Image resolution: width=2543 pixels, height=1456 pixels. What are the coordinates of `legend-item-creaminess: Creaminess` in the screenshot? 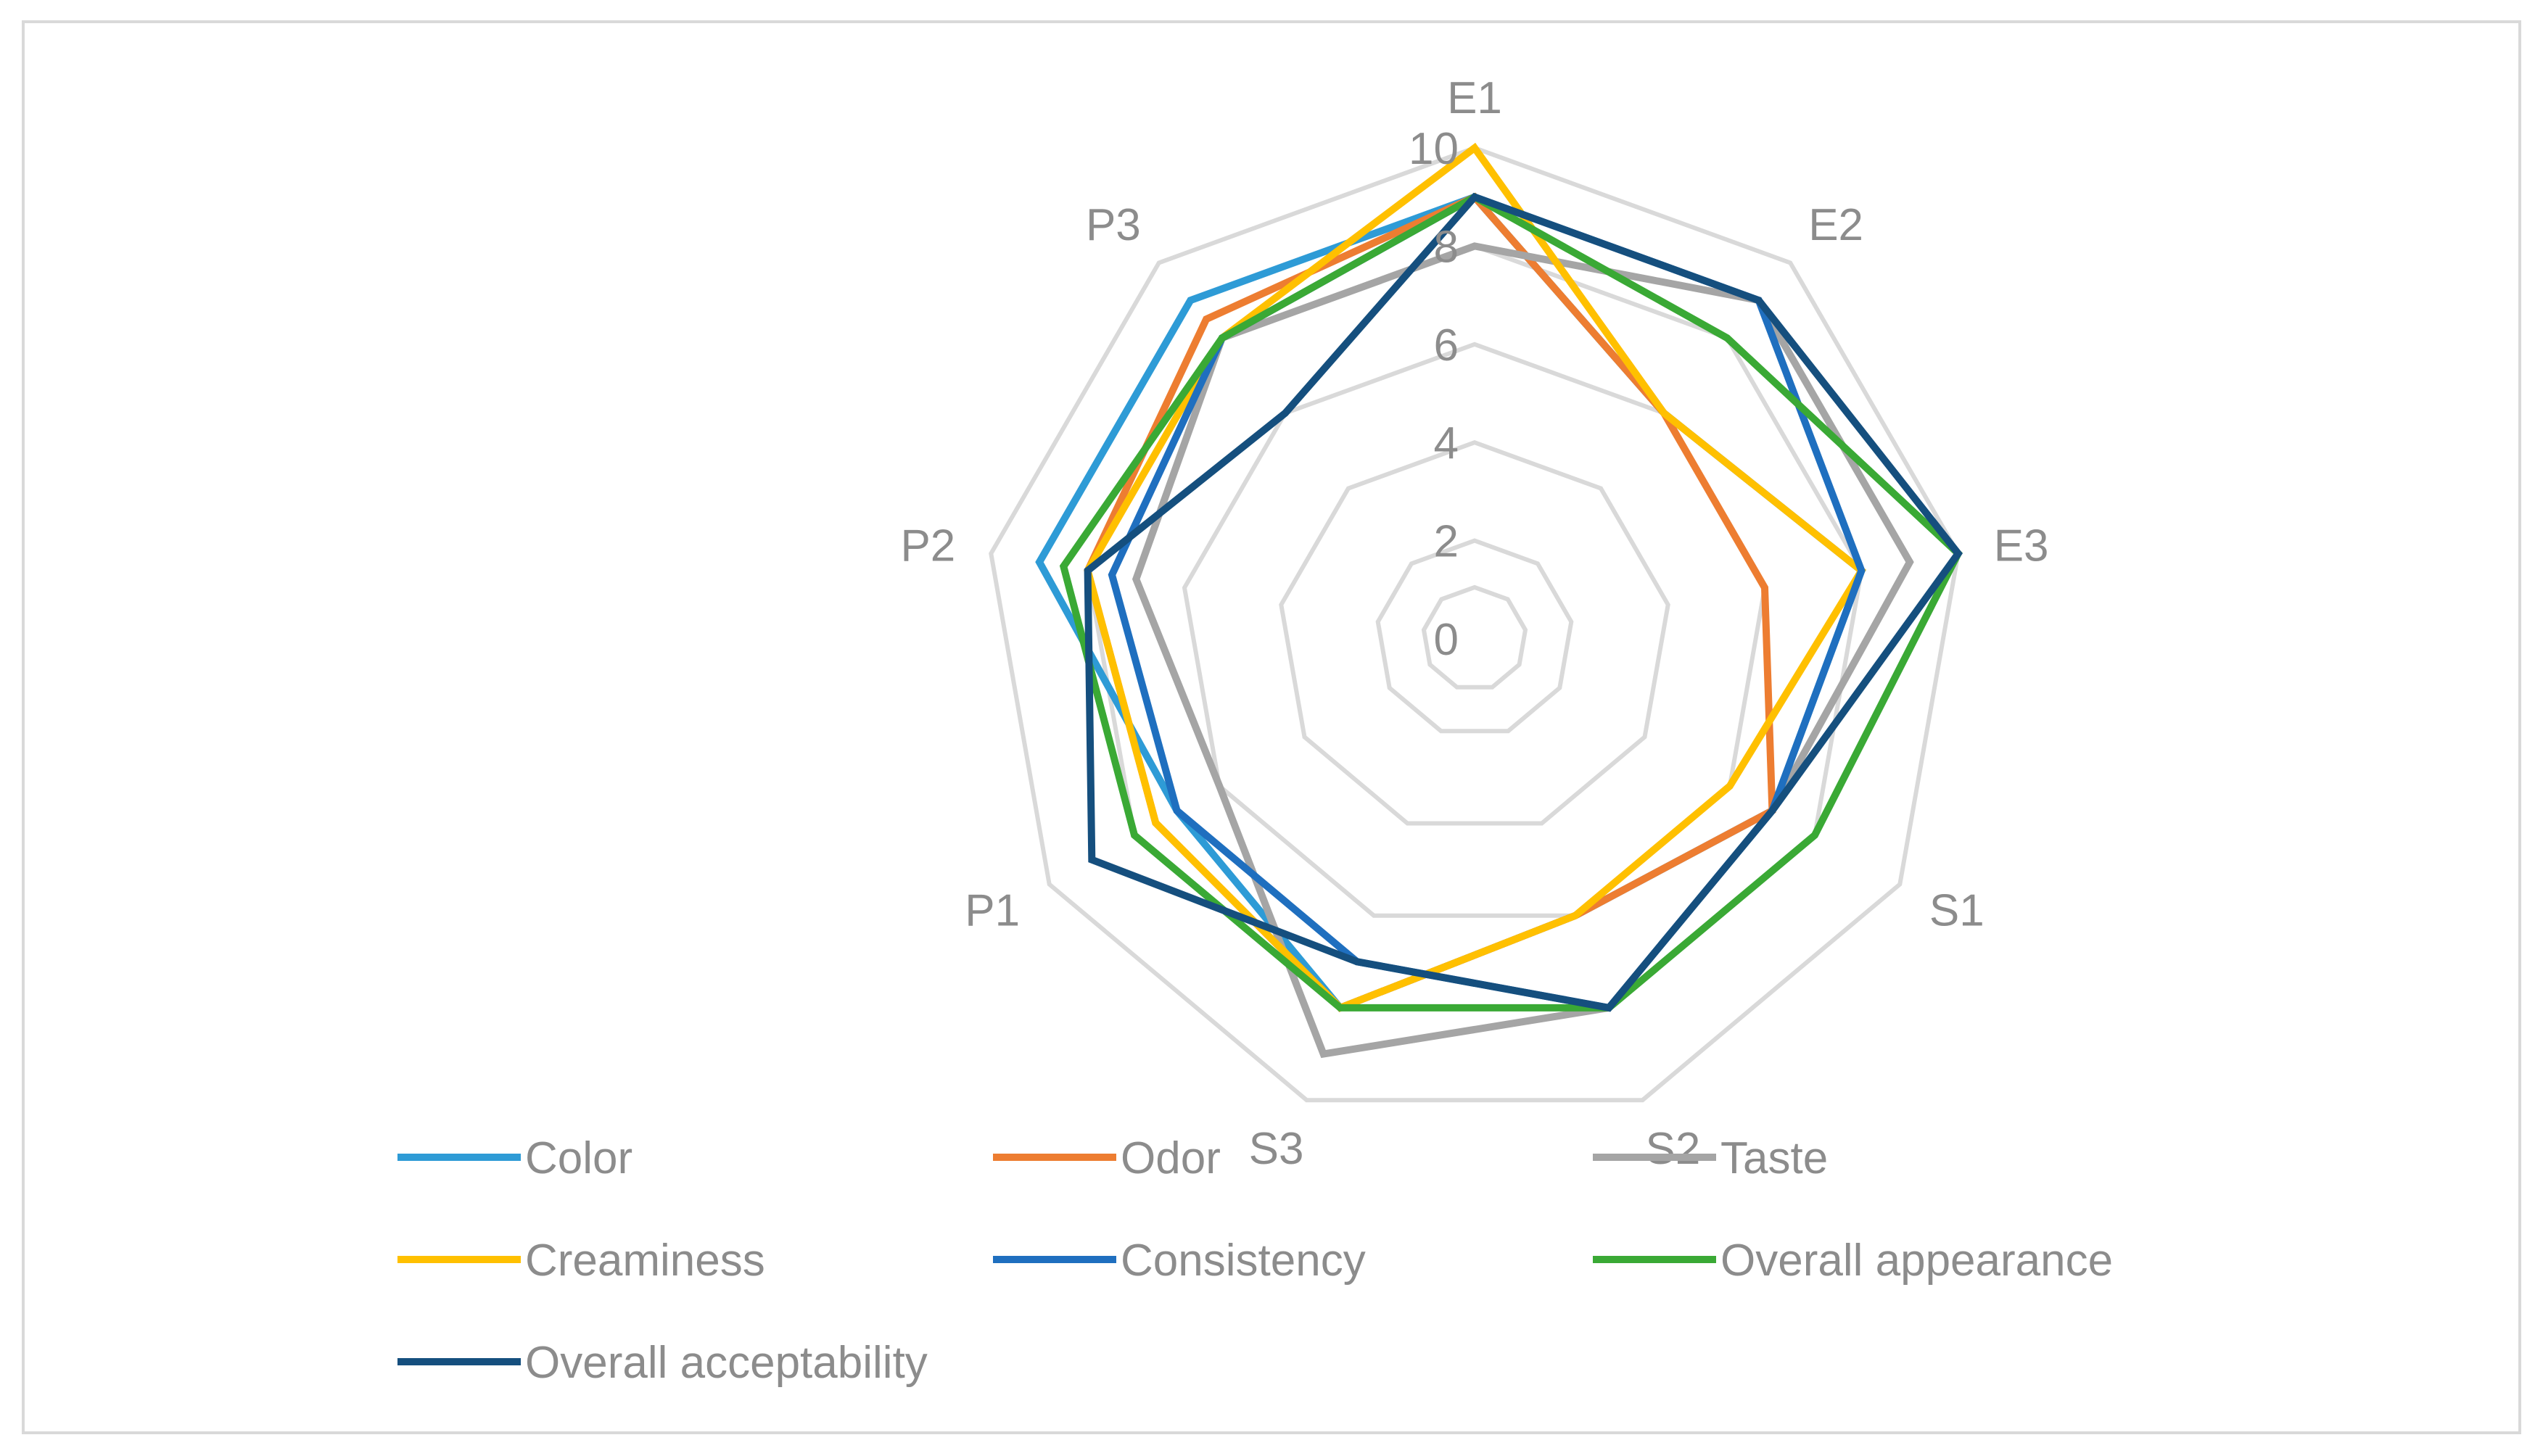 It's located at (581, 1261).